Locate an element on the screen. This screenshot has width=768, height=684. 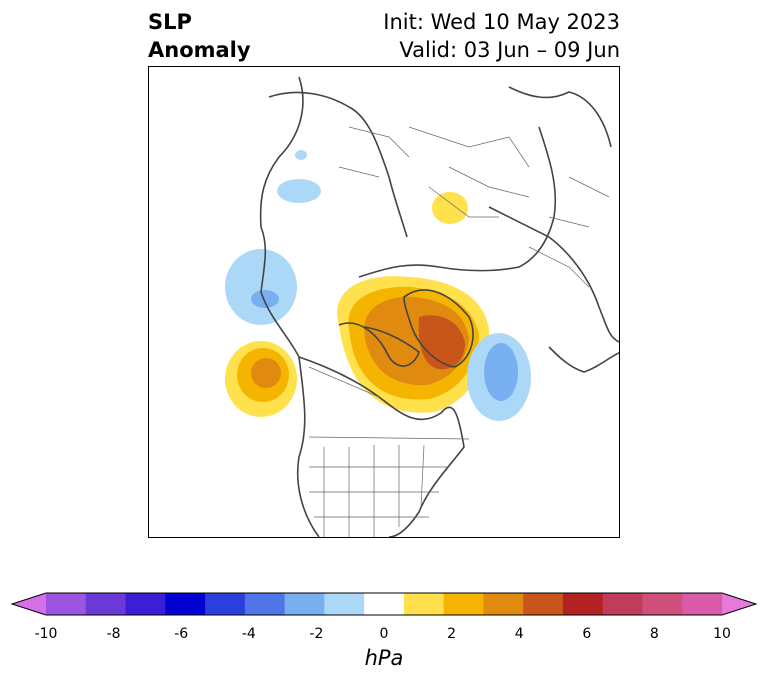
colorbar-tick-label: 4 is located at coordinates (519, 634).